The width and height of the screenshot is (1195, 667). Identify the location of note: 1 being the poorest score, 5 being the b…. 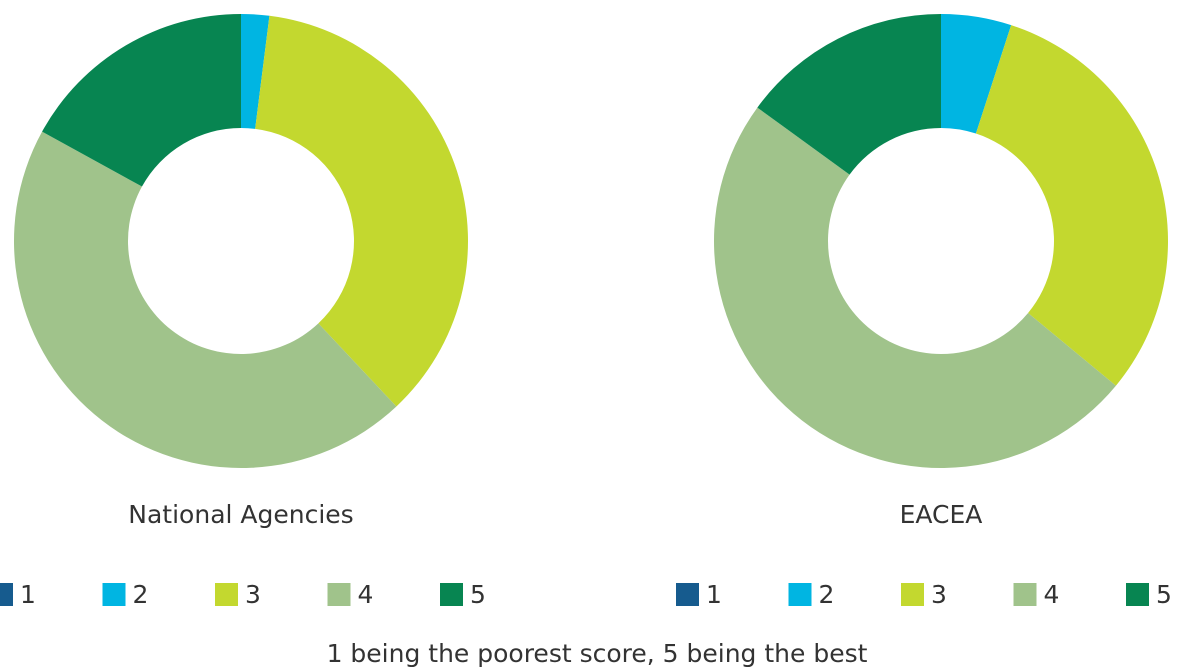
(597, 653).